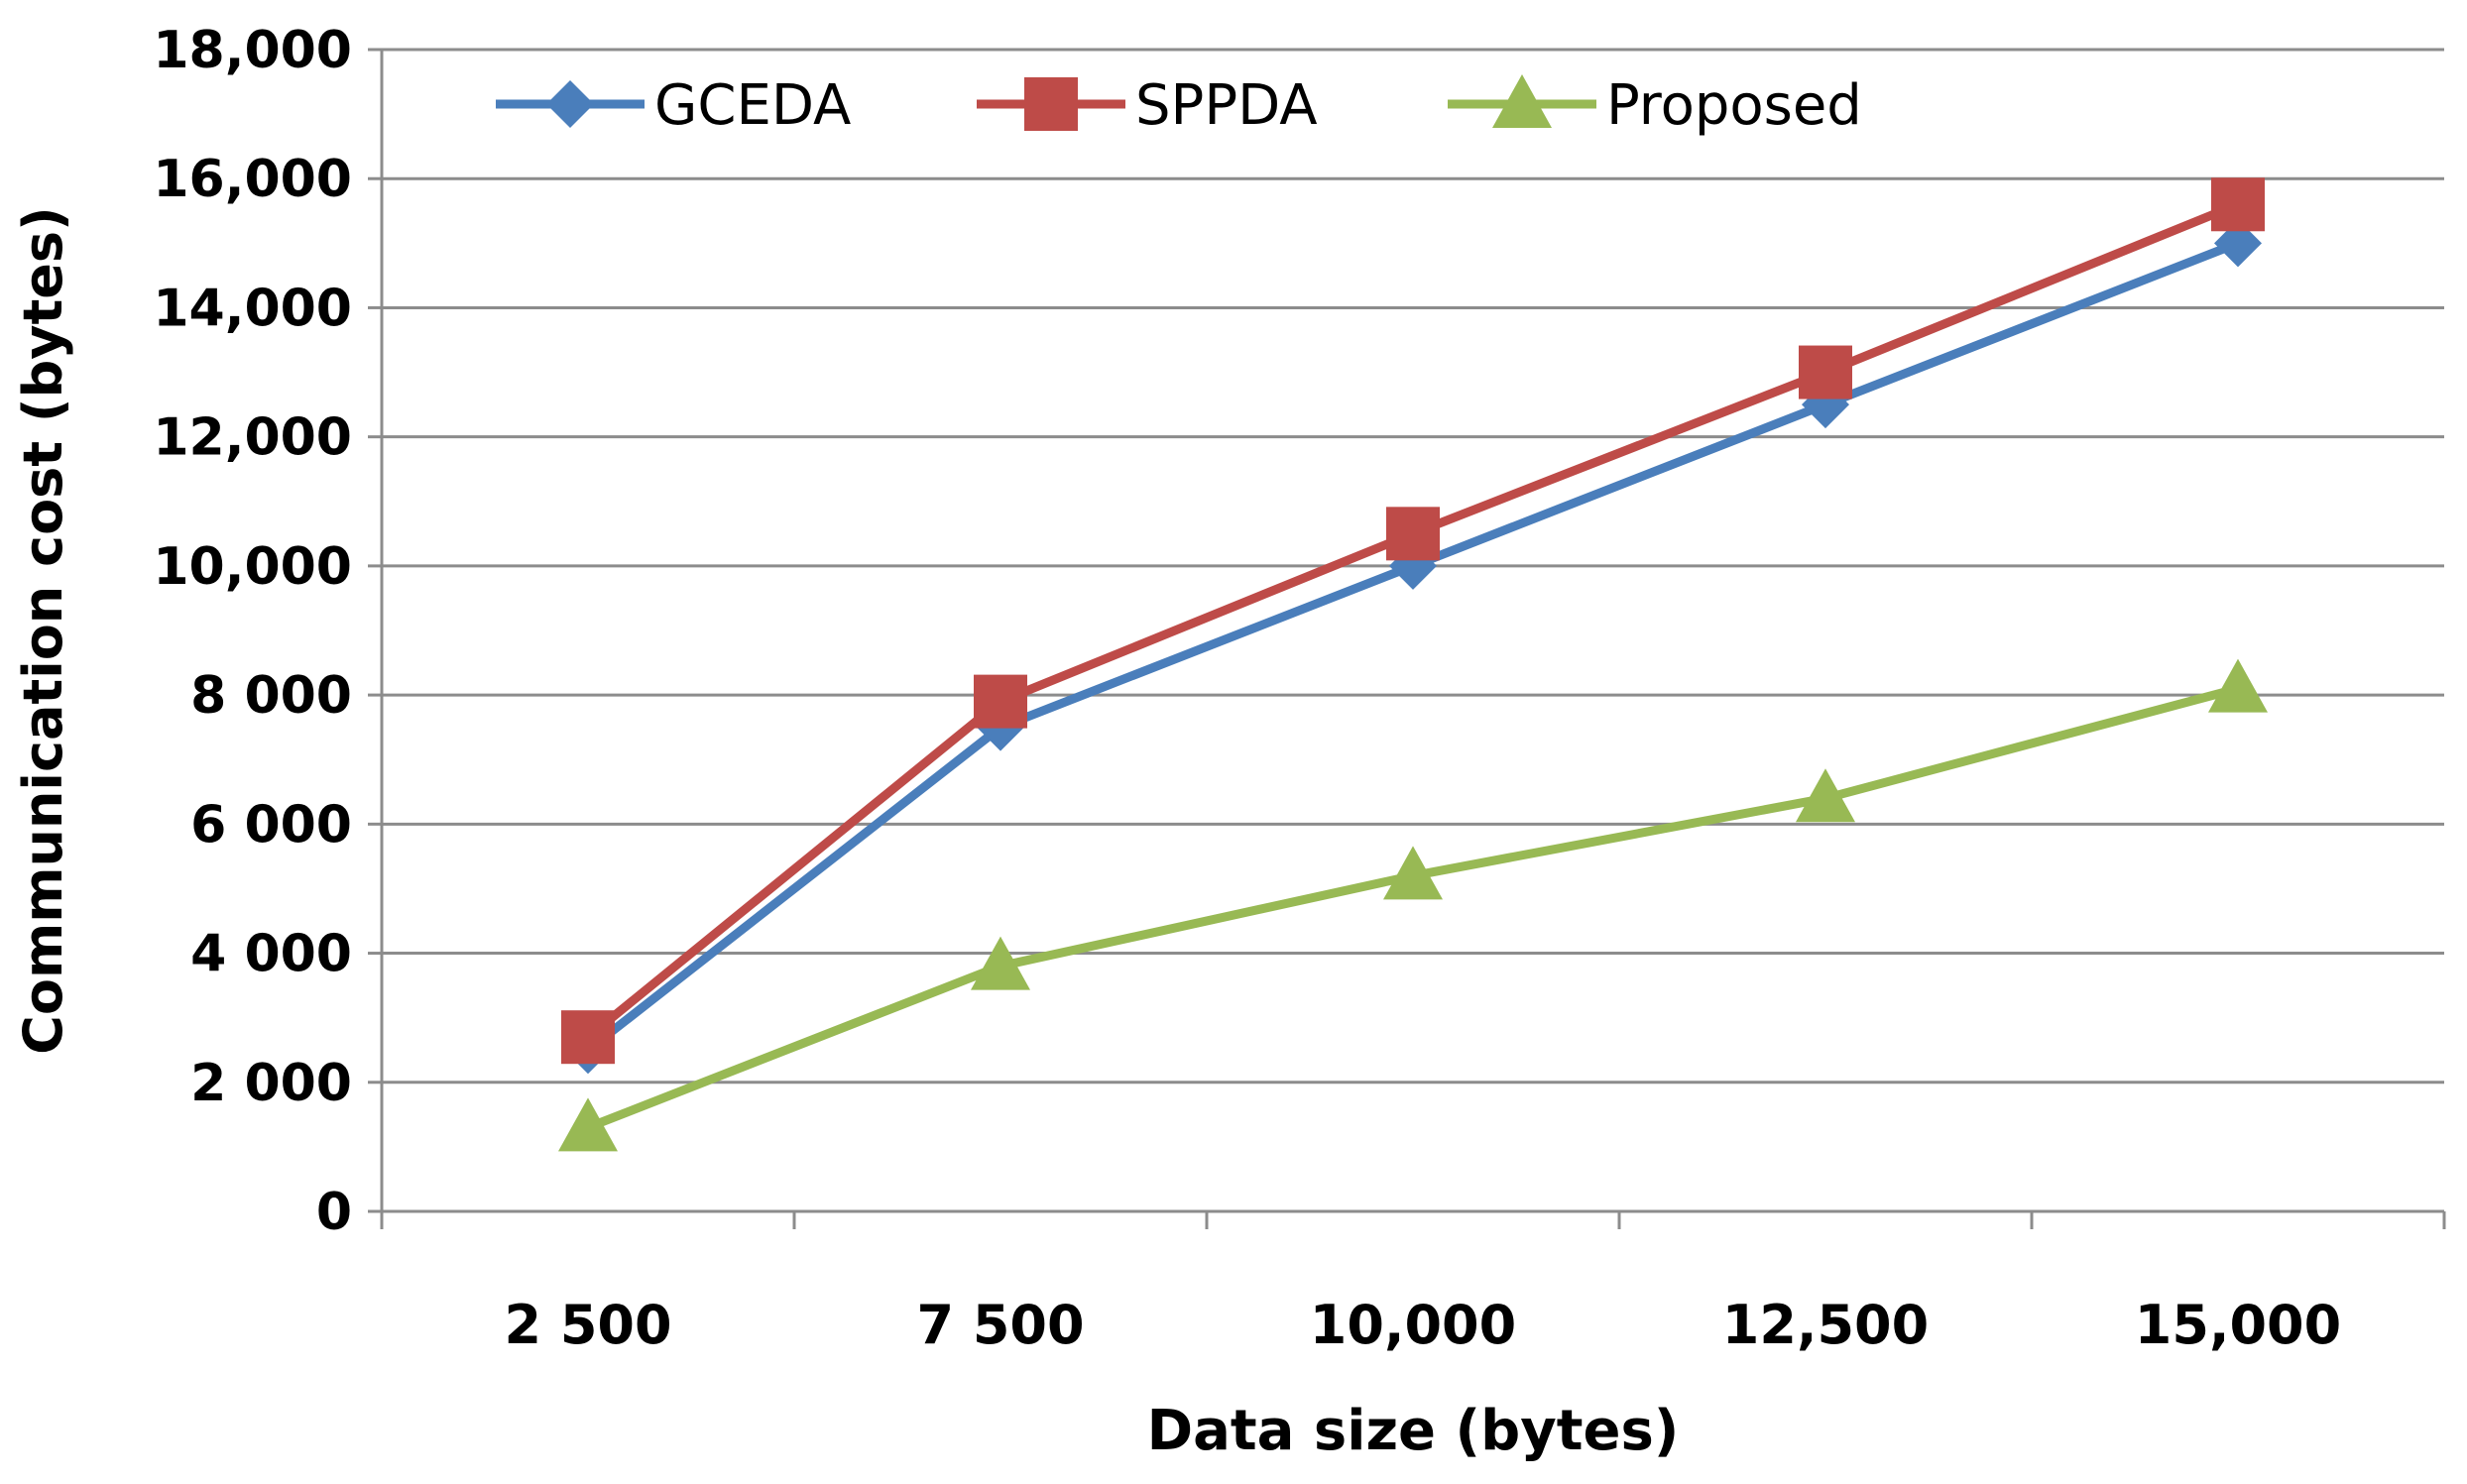  I want to click on x-tick-label: 15,000, so click(2238, 1325).